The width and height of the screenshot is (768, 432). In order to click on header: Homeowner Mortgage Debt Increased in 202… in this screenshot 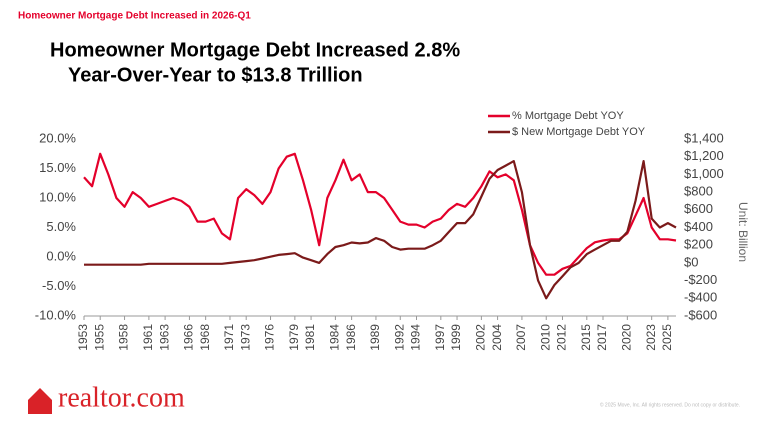, I will do `click(134, 16)`.